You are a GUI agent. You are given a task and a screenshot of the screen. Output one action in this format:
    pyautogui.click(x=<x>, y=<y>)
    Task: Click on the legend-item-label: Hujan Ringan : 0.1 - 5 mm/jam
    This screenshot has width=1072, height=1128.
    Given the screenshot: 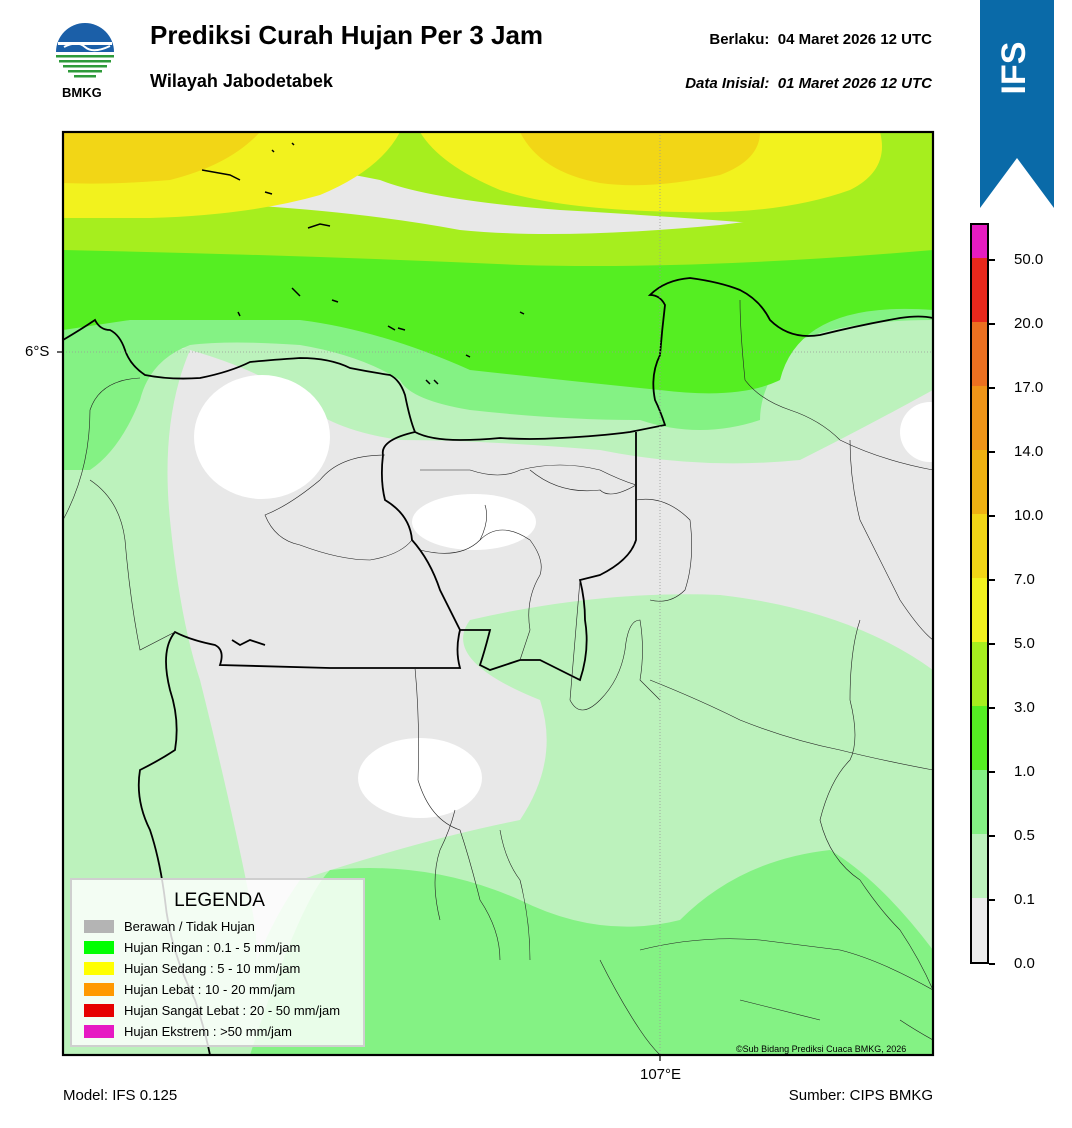 What is the action you would take?
    pyautogui.click(x=212, y=947)
    